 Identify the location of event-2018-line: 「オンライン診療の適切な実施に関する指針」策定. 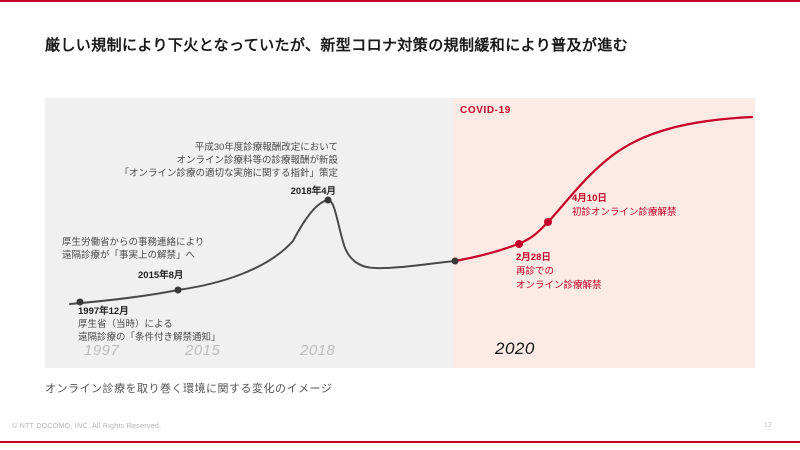
(228, 173).